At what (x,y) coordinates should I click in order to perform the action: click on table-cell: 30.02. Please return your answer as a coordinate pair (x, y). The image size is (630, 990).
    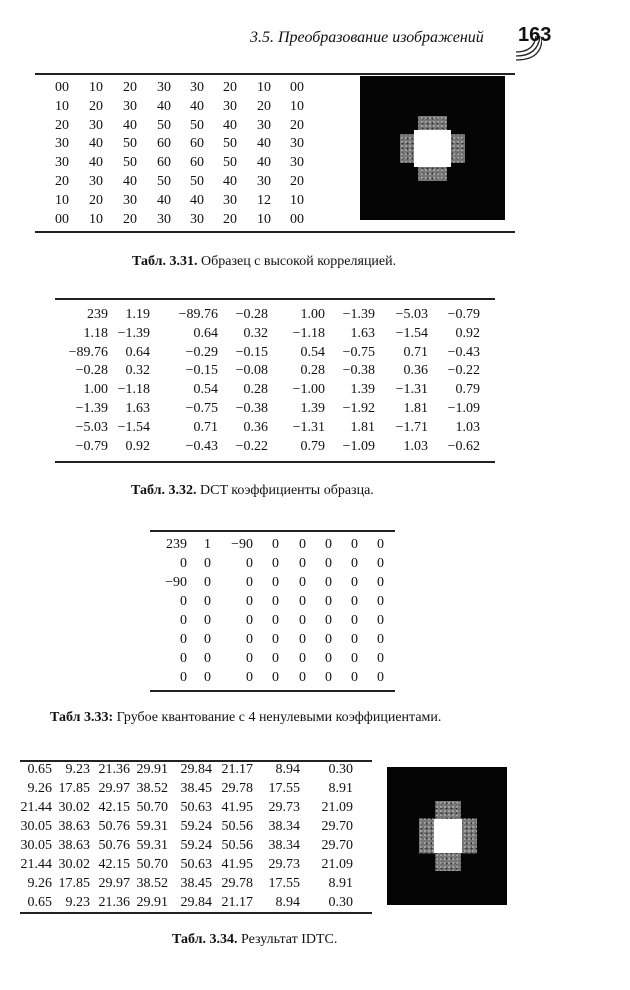
    Looking at the image, I should click on (74, 807).